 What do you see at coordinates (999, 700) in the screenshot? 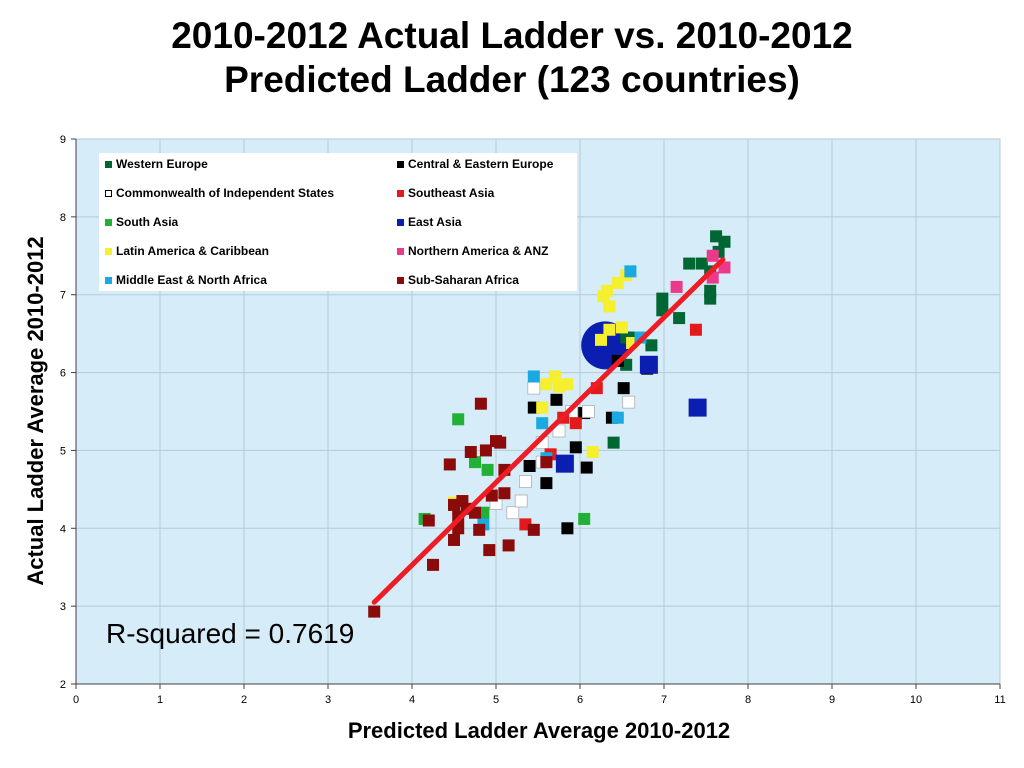
I see `x-tick-label: 11` at bounding box center [999, 700].